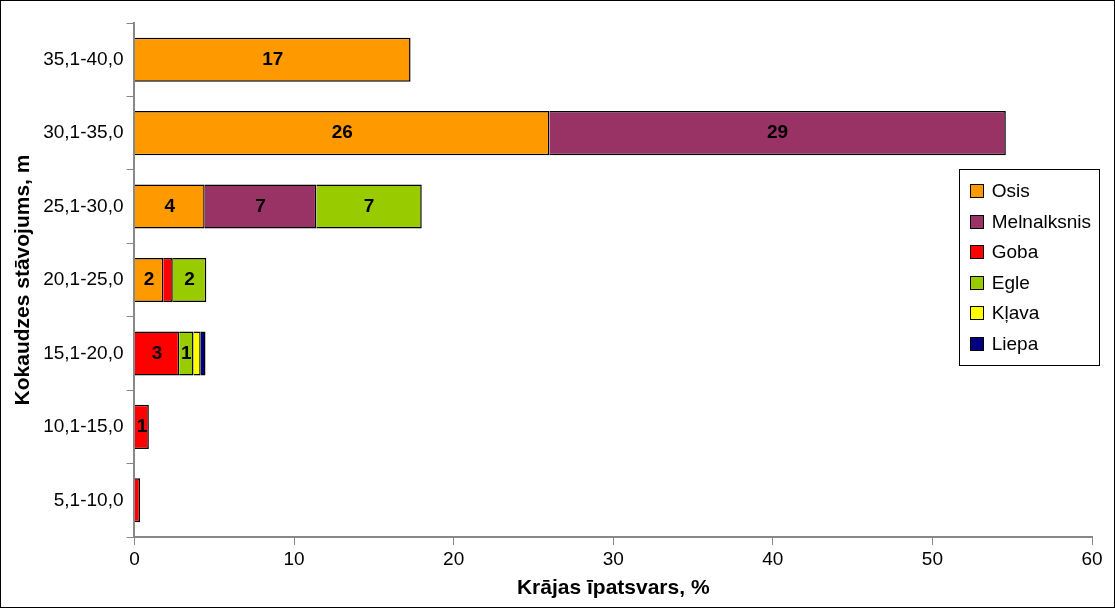 This screenshot has width=1115, height=608. I want to click on y-tick-label: 30,1-35,0, so click(83, 132).